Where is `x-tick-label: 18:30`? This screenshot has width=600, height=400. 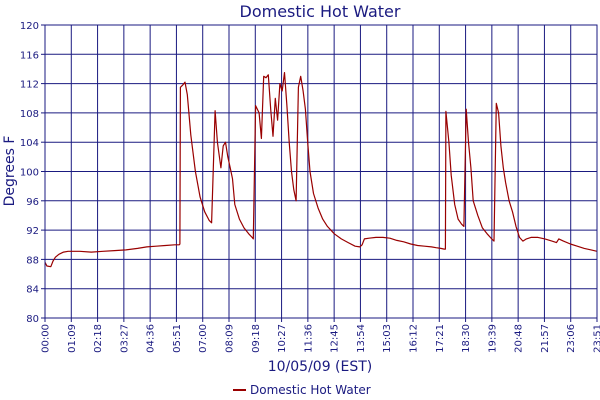 x-tick-label: 18:30 is located at coordinates (466, 338).